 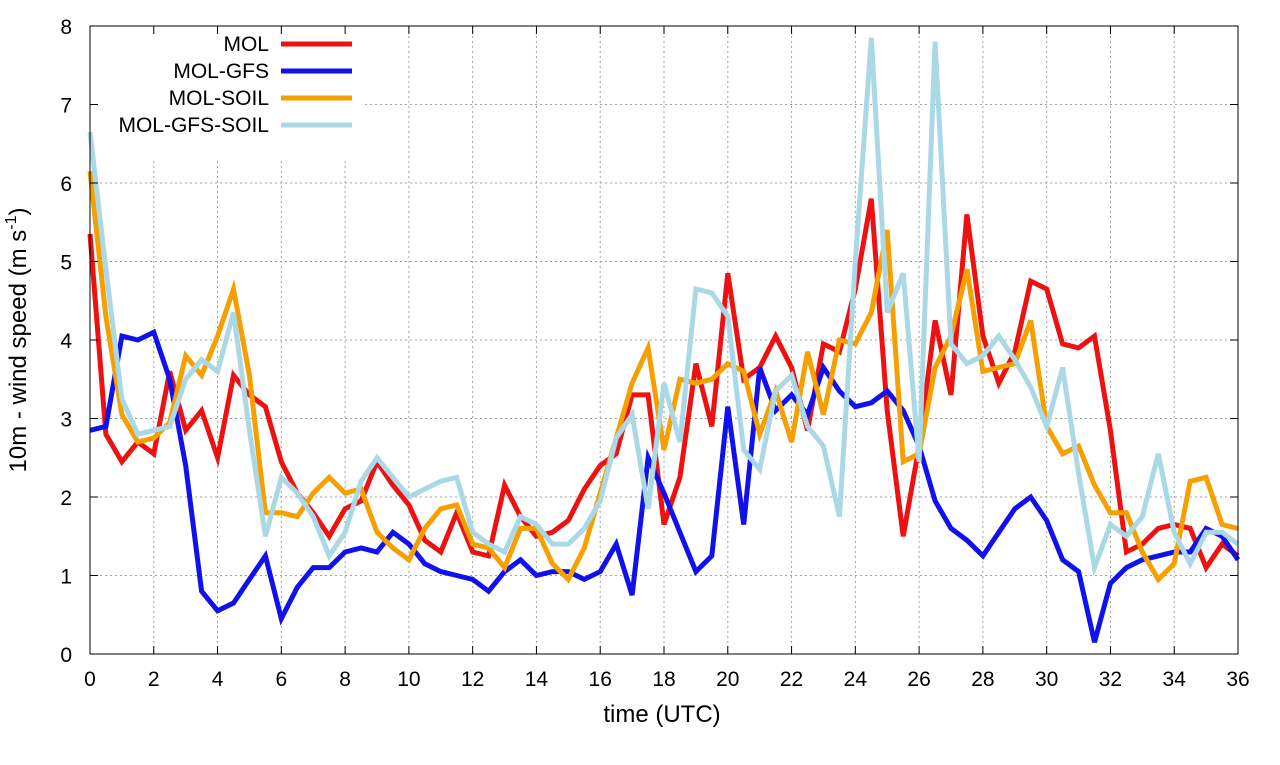 What do you see at coordinates (1046, 679) in the screenshot?
I see `x-tick-label: 30` at bounding box center [1046, 679].